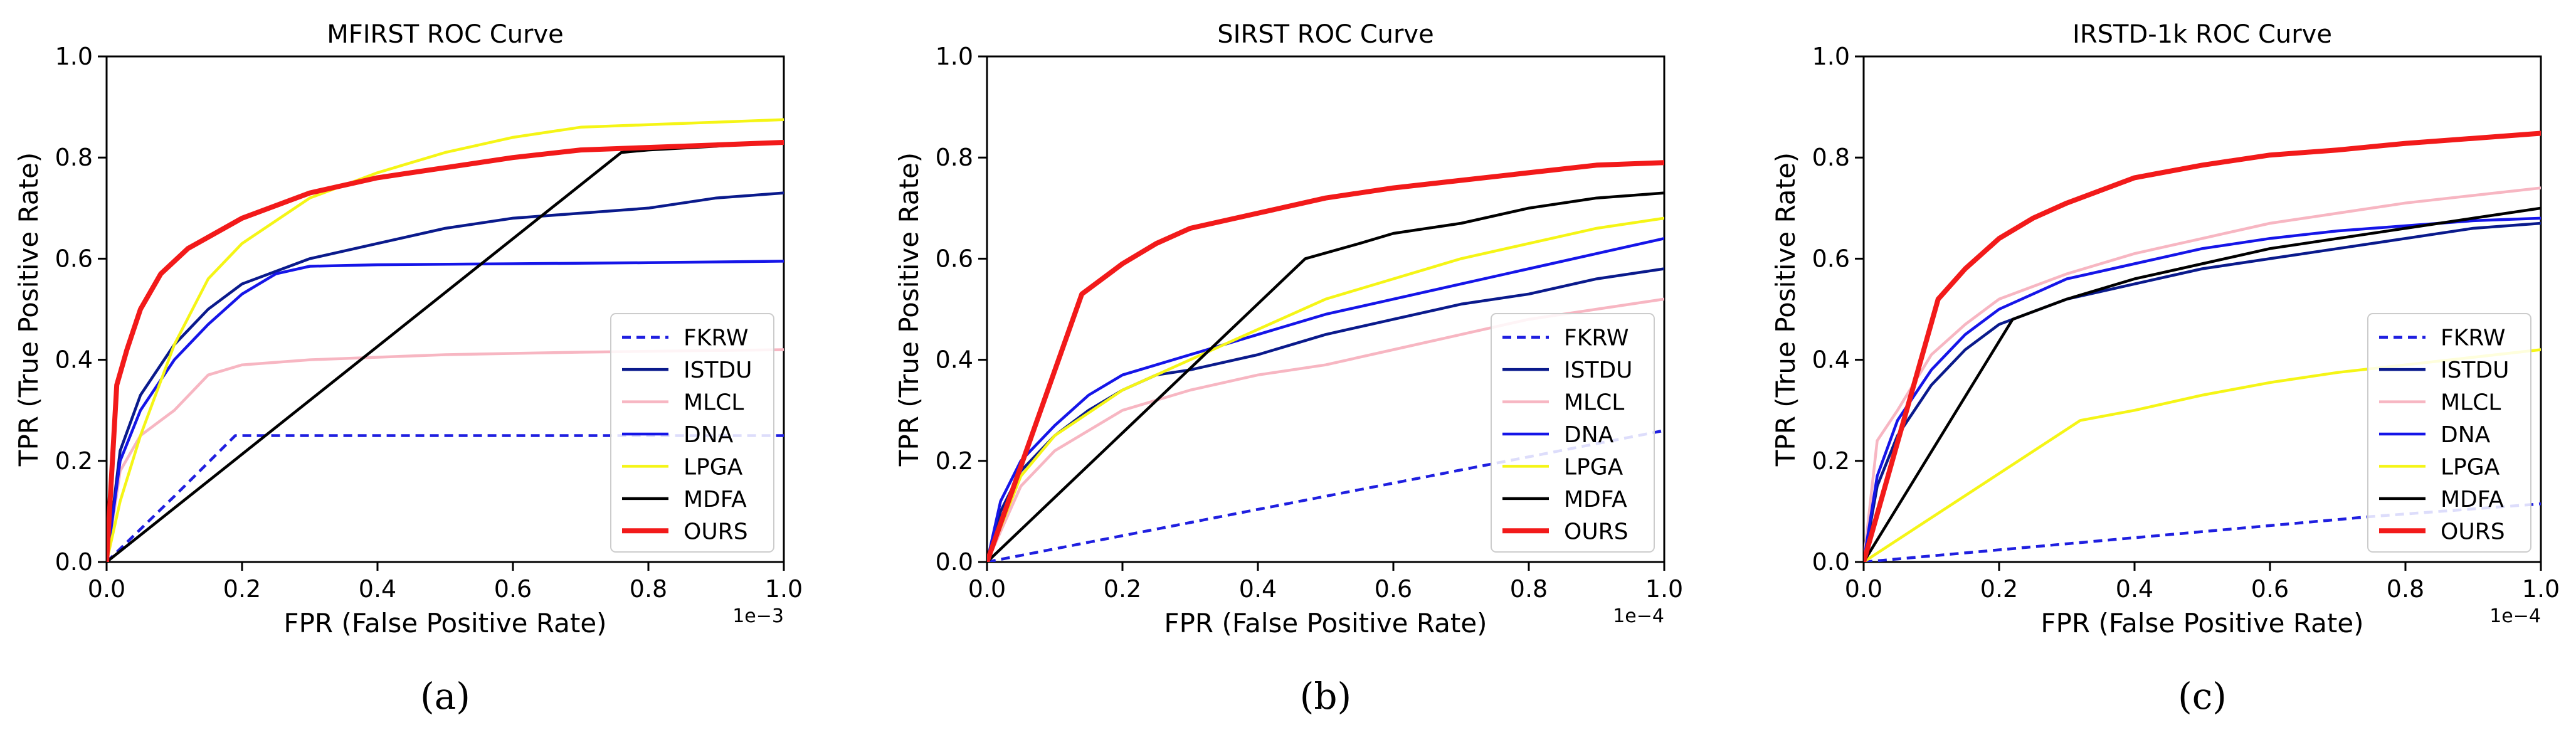 Image resolution: width=2576 pixels, height=742 pixels. I want to click on subfigure-caption: (c), so click(2202, 696).